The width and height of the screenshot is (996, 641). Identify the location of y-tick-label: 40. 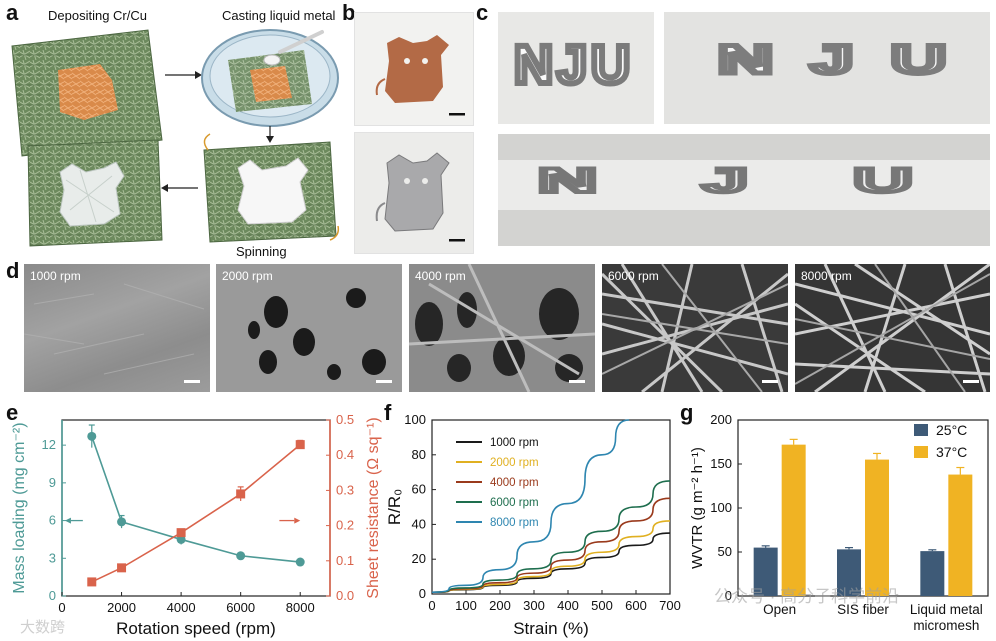
(419, 523).